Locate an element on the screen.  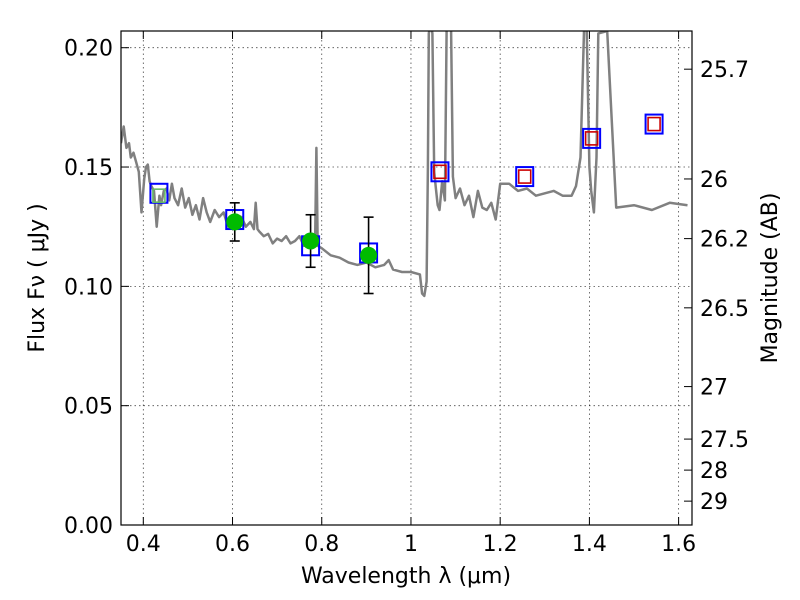
y-tick-label: 0.20 is located at coordinates (88, 49).